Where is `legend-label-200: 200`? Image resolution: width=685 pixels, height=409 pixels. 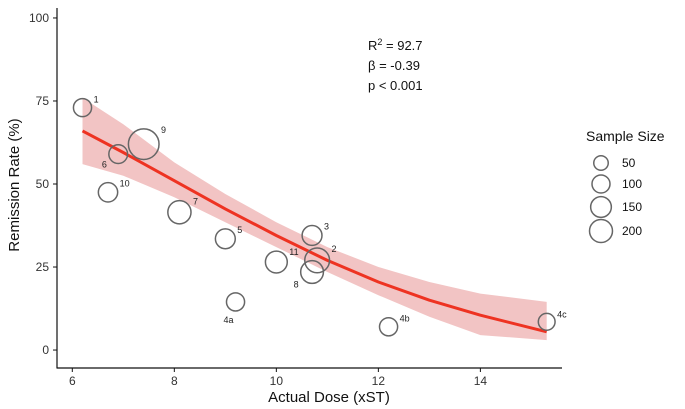
legend-label-200: 200 is located at coordinates (632, 231).